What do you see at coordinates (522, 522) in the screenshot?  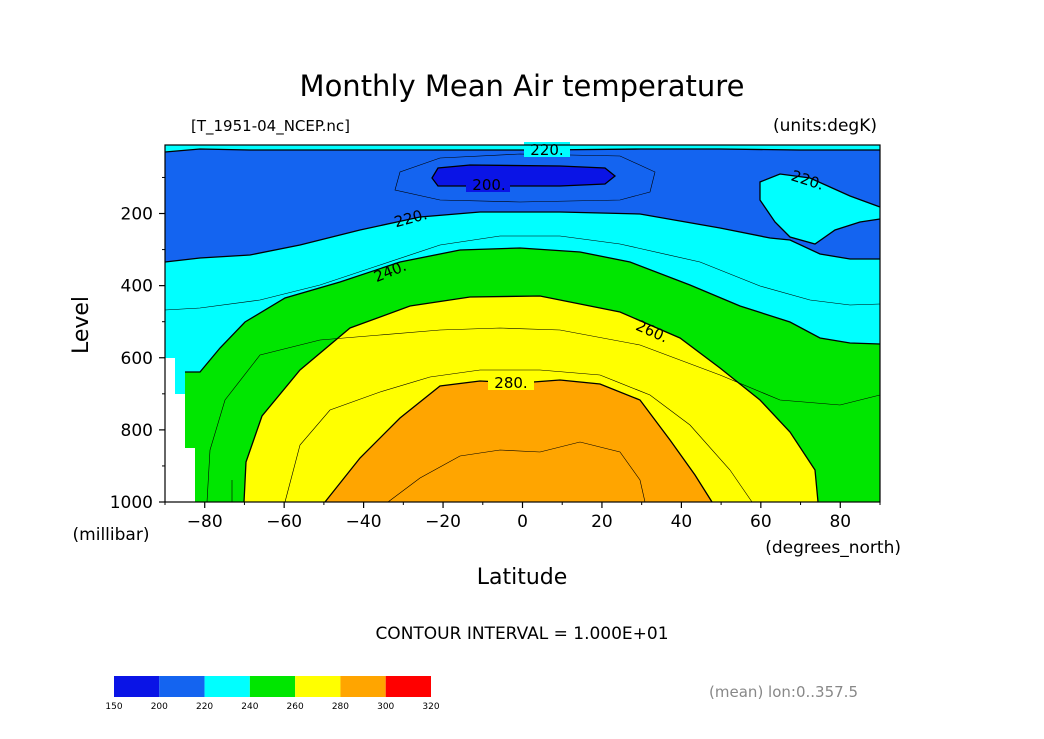 I see `x-tick-label: 0` at bounding box center [522, 522].